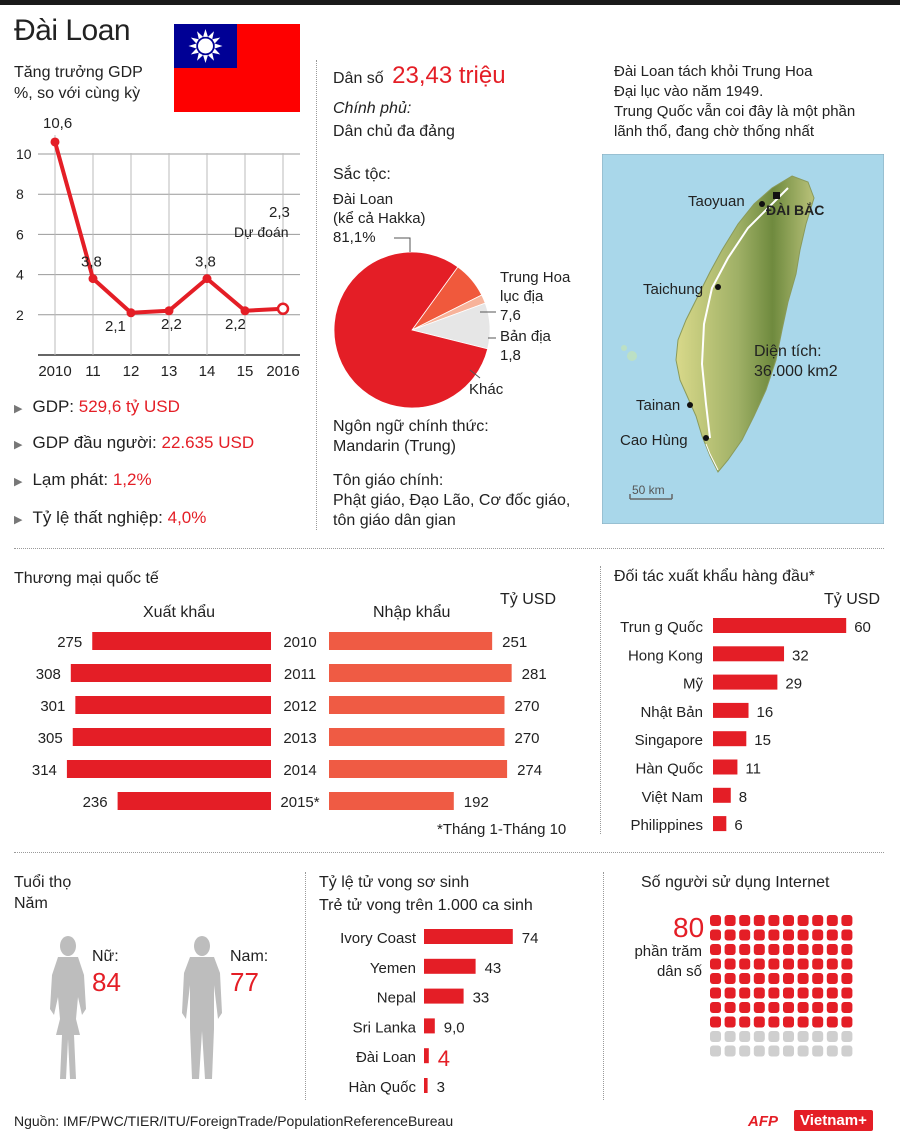 The width and height of the screenshot is (900, 1140). Describe the element at coordinates (450, 2) in the screenshot. I see `top-bar` at that location.